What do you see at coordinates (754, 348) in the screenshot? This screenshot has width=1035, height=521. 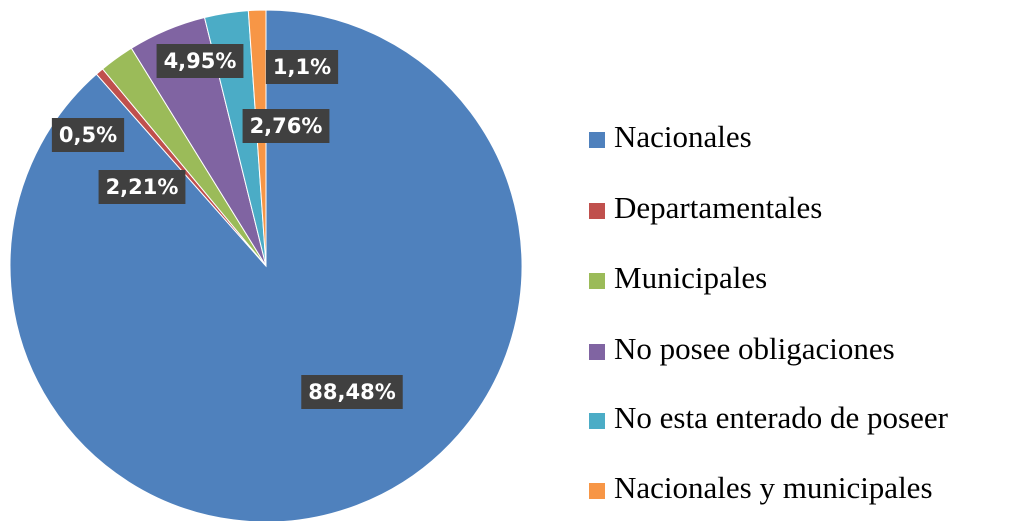 I see `legend-label: No posee obligaciones` at bounding box center [754, 348].